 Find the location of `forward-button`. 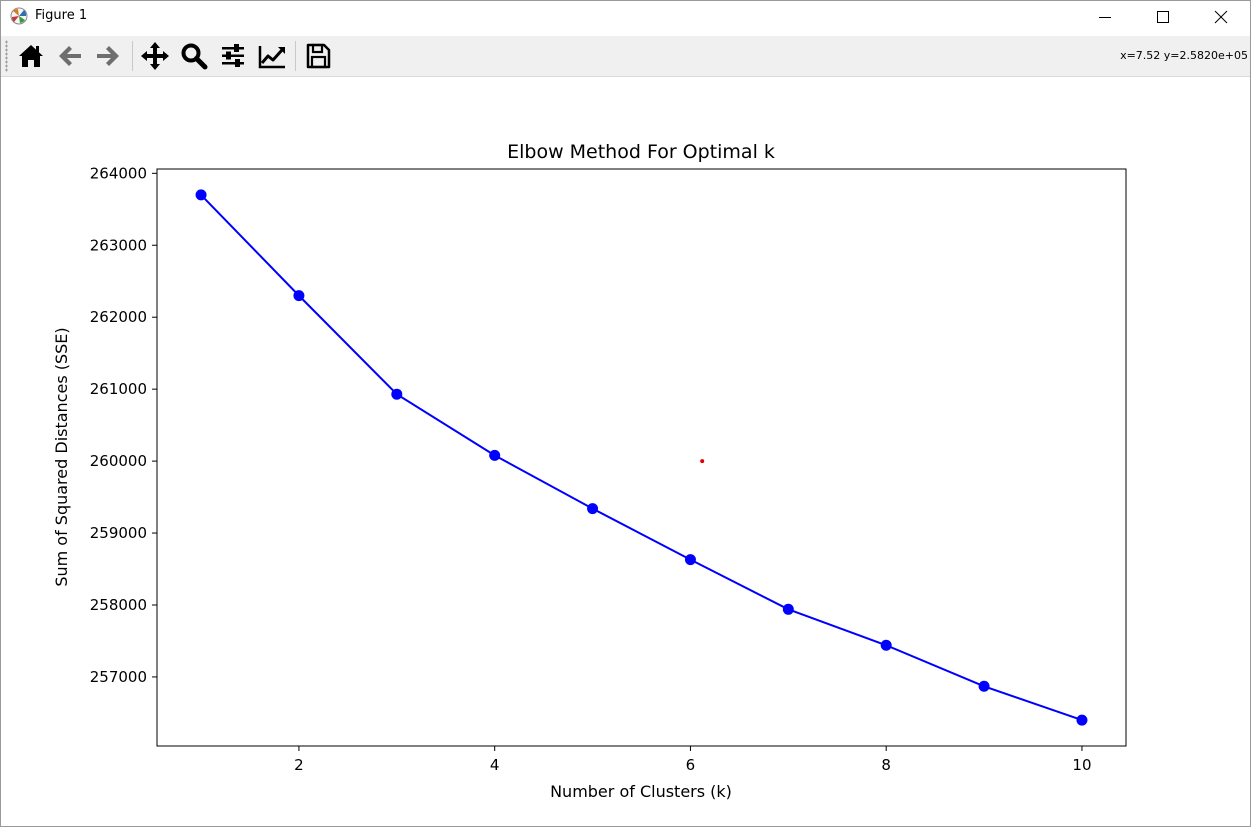

forward-button is located at coordinates (108, 56).